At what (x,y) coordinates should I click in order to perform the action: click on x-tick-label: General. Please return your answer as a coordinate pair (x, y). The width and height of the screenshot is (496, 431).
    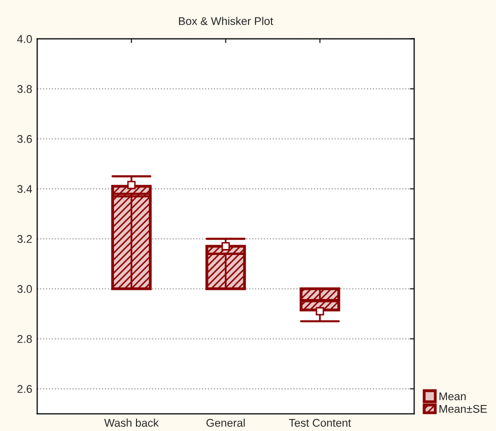
    Looking at the image, I should click on (225, 422).